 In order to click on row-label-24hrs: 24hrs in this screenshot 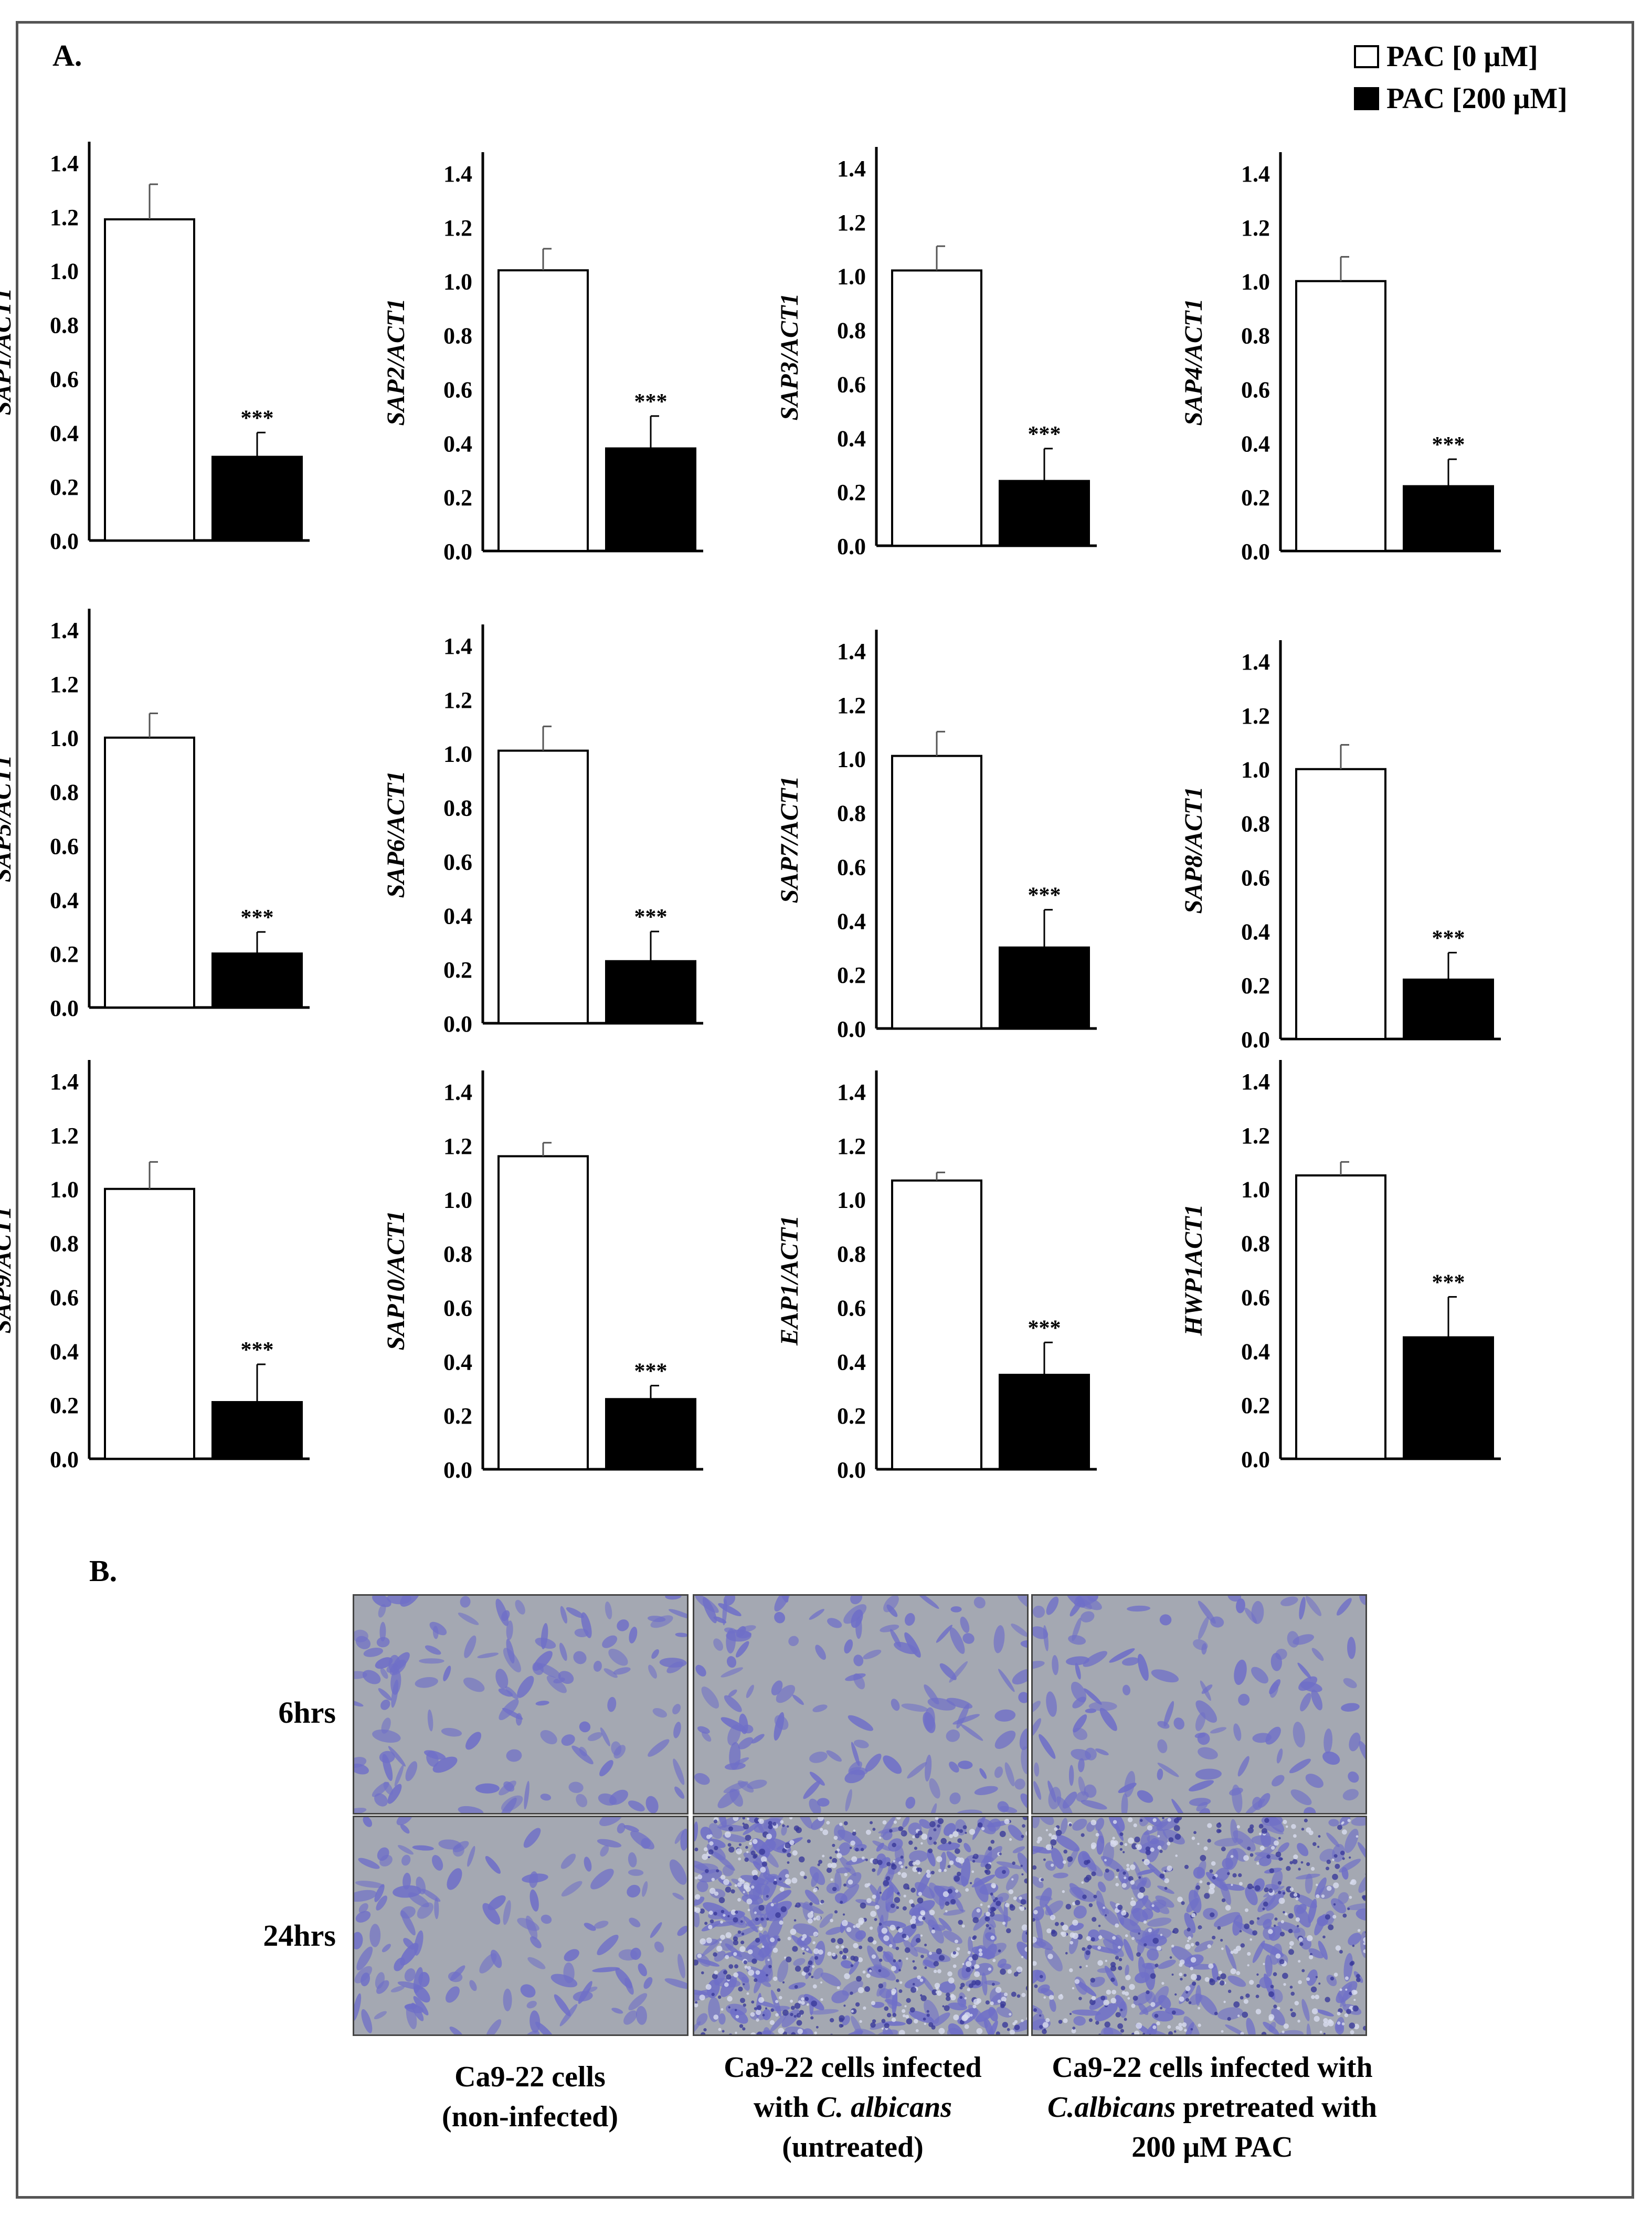, I will do `click(299, 1935)`.